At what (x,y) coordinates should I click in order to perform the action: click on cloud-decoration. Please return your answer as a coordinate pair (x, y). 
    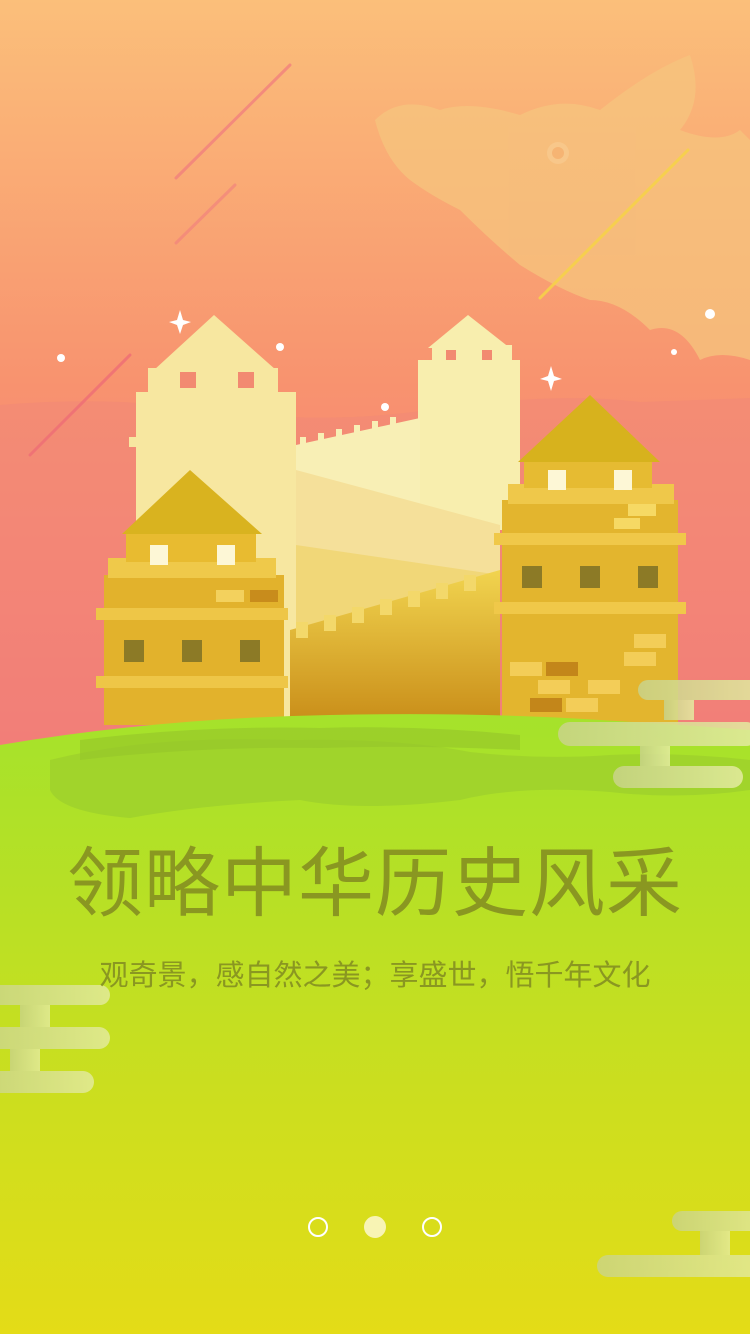
    Looking at the image, I should click on (654, 734).